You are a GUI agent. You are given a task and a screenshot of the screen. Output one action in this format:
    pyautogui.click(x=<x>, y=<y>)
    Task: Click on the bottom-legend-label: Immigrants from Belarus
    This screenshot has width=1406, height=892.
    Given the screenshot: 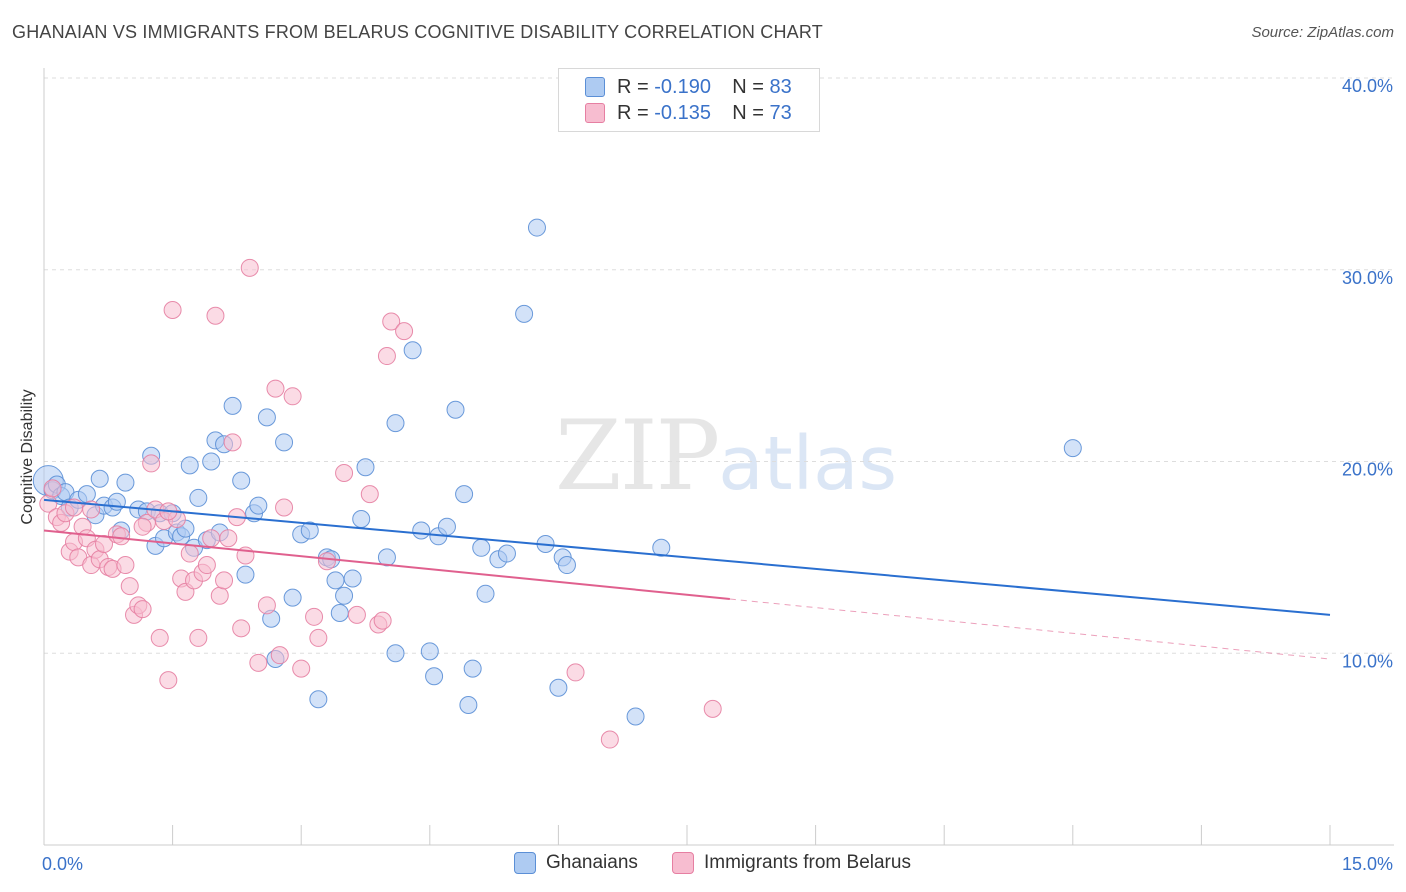 What is the action you would take?
    pyautogui.click(x=807, y=862)
    